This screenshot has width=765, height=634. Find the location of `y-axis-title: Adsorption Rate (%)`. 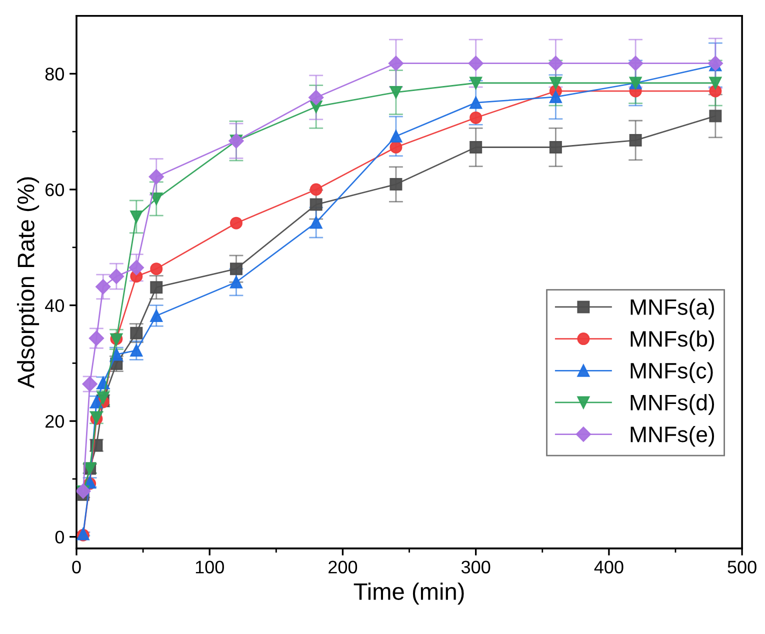

y-axis-title: Adsorption Rate (%) is located at coordinates (28, 282).